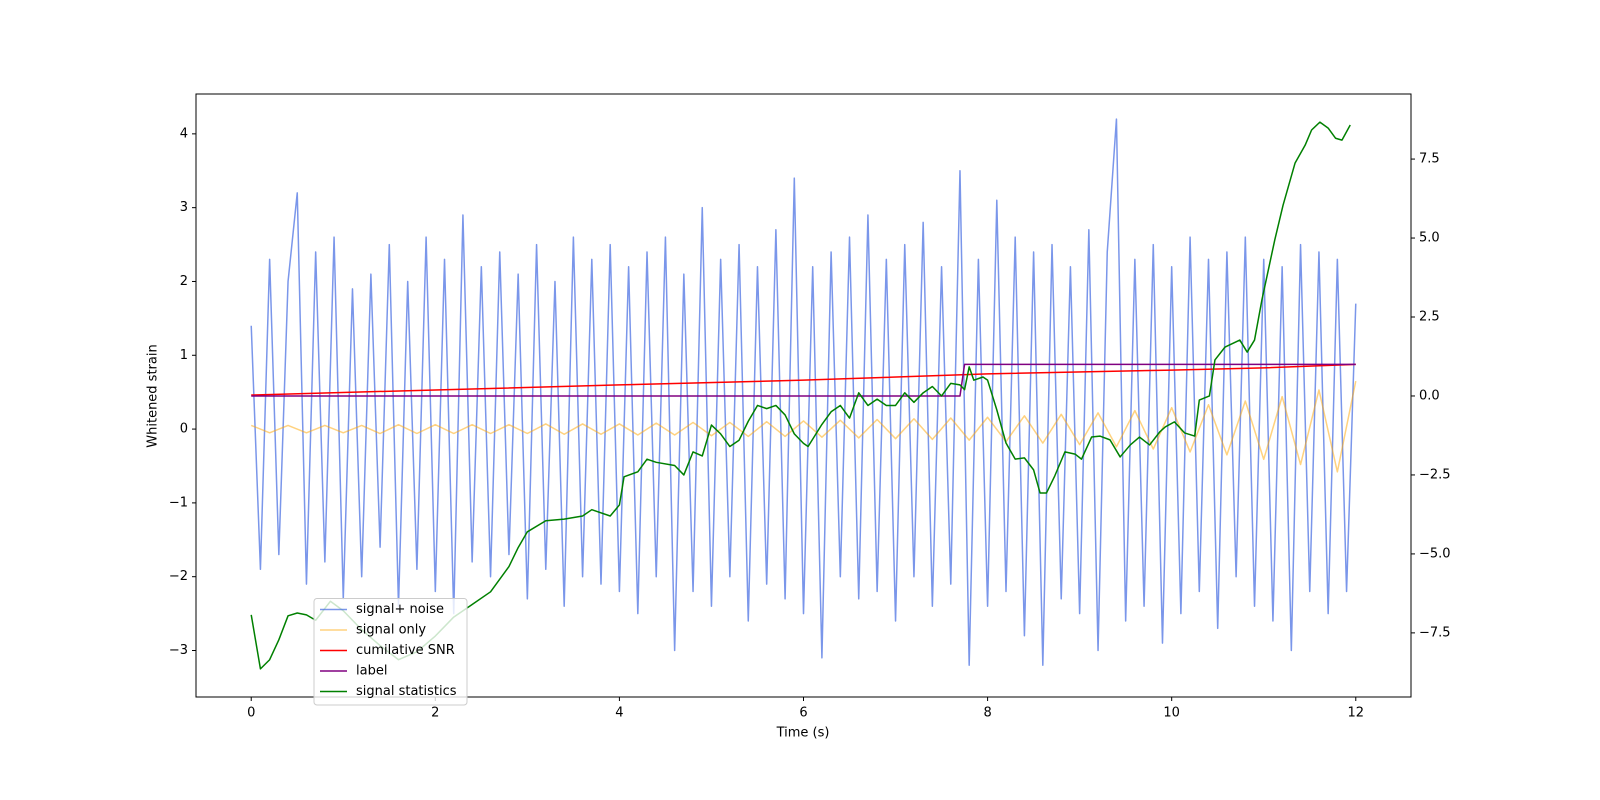 The height and width of the screenshot is (800, 1600). I want to click on x-tick-label: 4, so click(619, 713).